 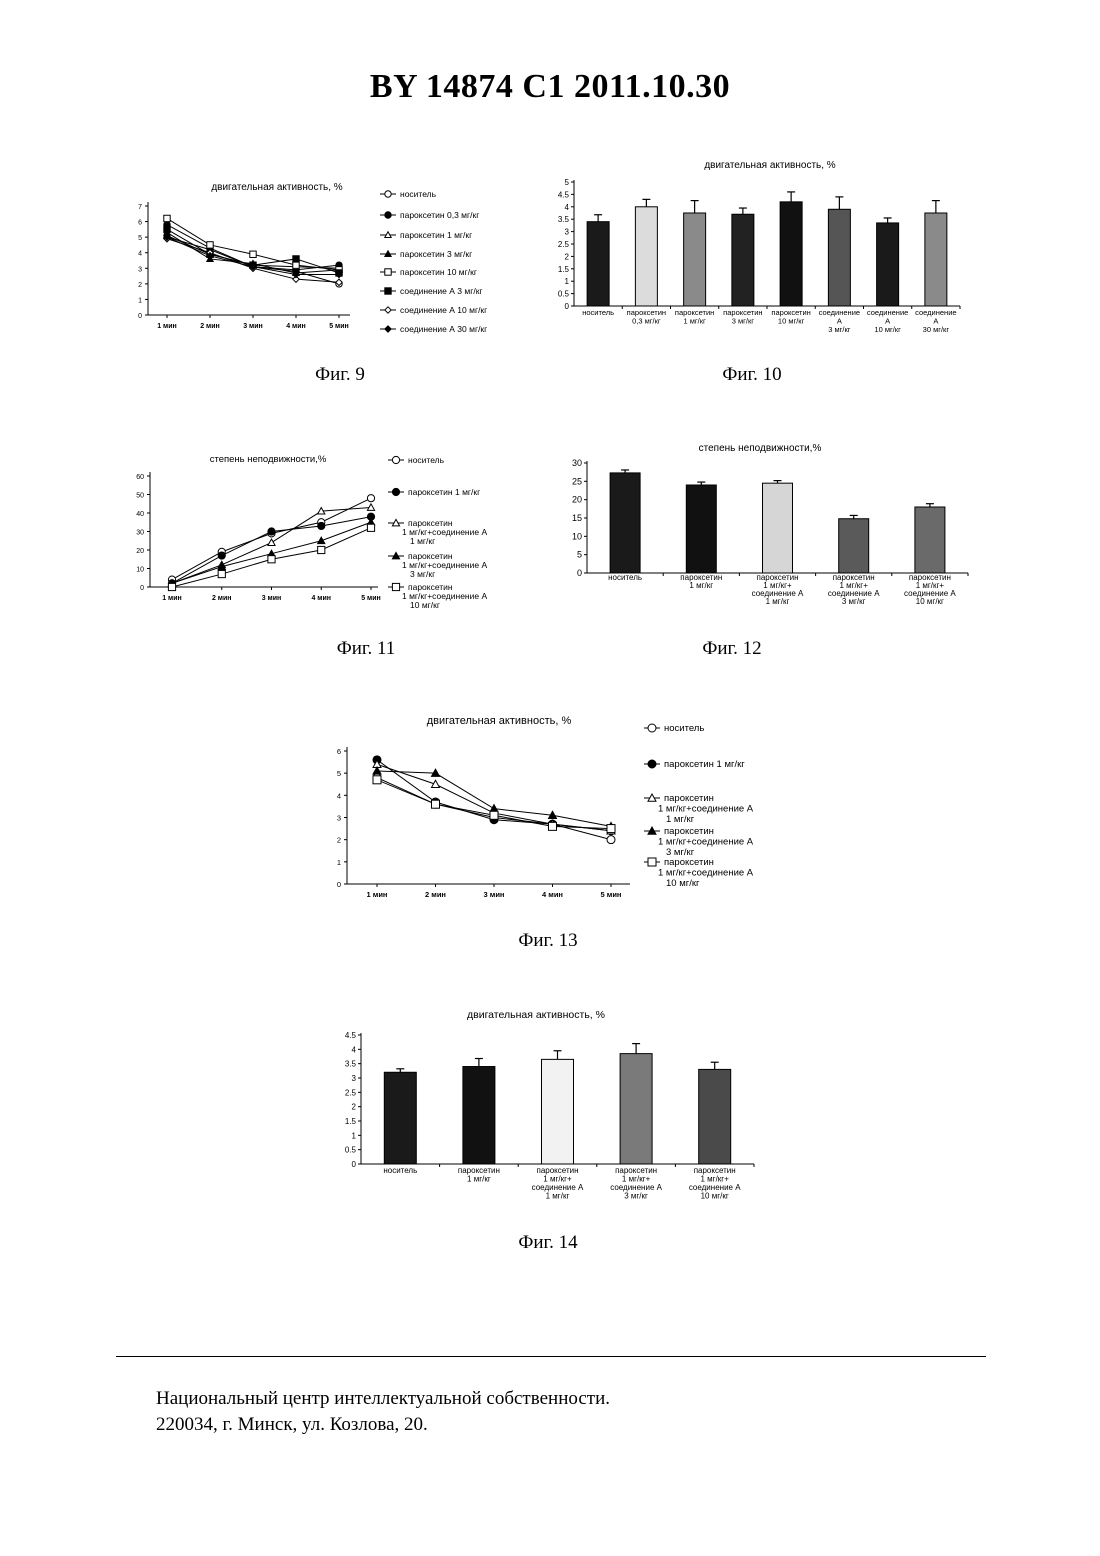 What do you see at coordinates (443, 329) in the screenshot?
I see `legend-label: соединение А 30 мг/кг` at bounding box center [443, 329].